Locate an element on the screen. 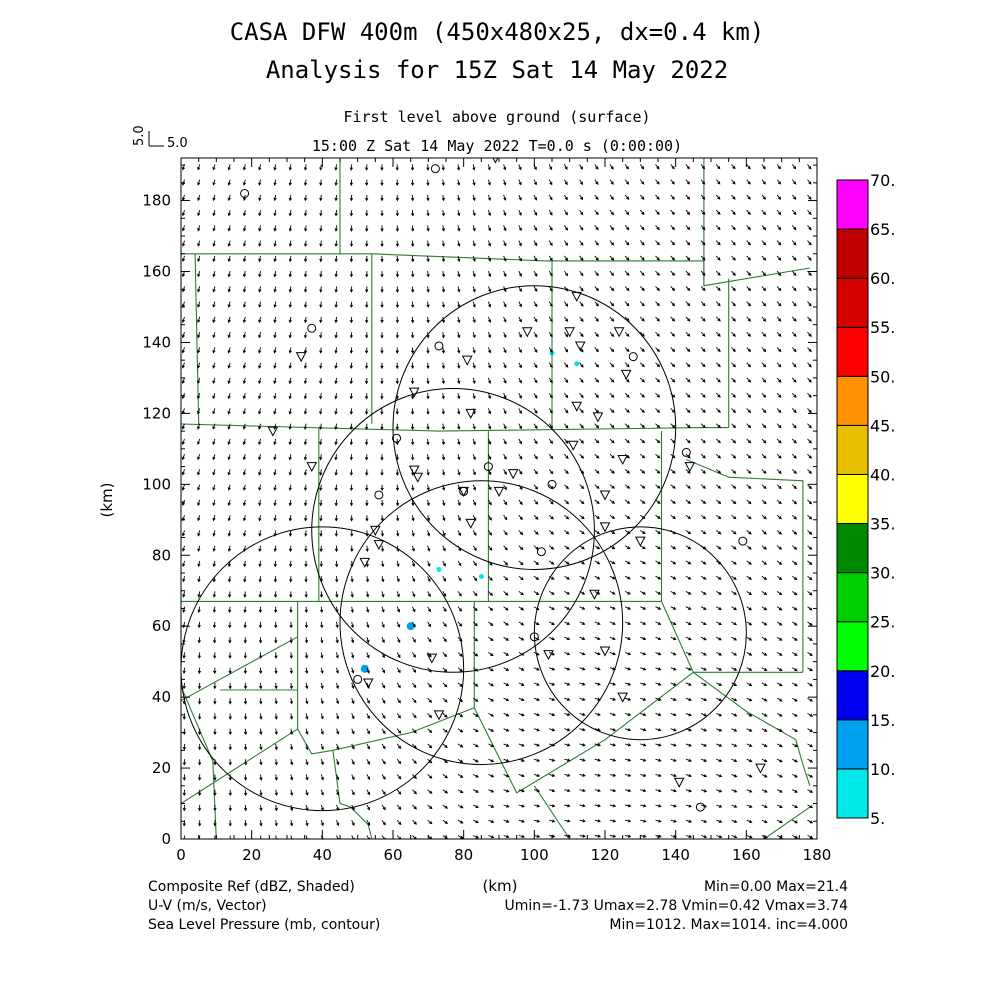  footer-right-2: Umin=-1.73 Umax=2.78 Vmin=0.42 Vmax=3.74 is located at coordinates (677, 906).